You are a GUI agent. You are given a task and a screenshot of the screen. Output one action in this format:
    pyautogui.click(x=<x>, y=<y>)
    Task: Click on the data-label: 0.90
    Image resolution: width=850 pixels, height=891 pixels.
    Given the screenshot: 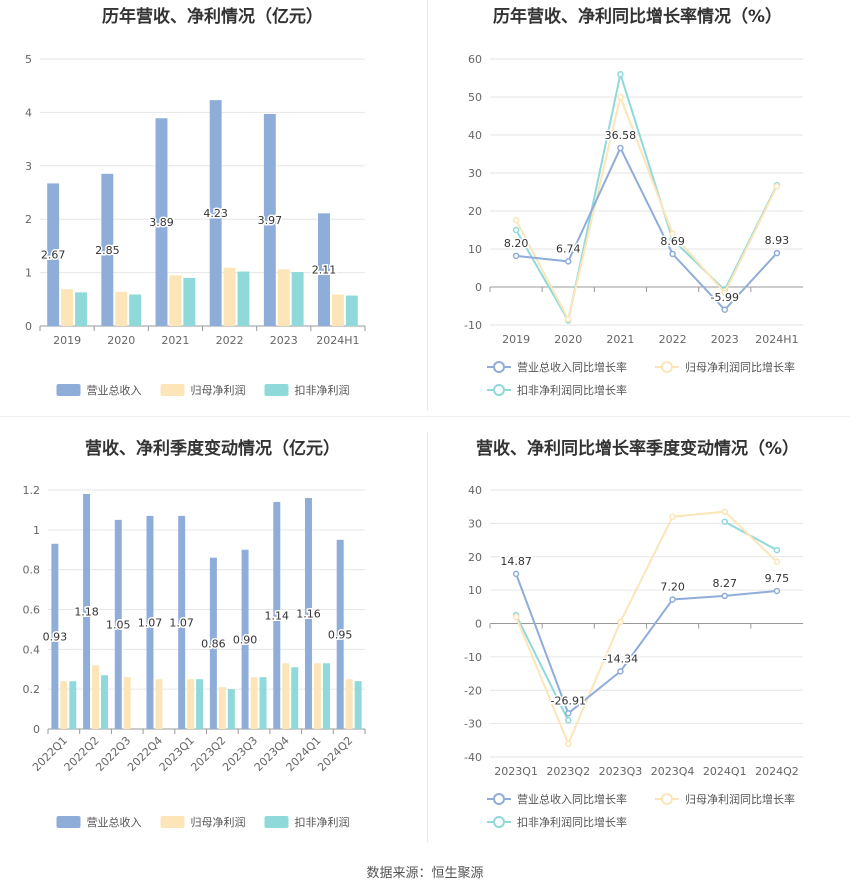 What is the action you would take?
    pyautogui.click(x=245, y=639)
    